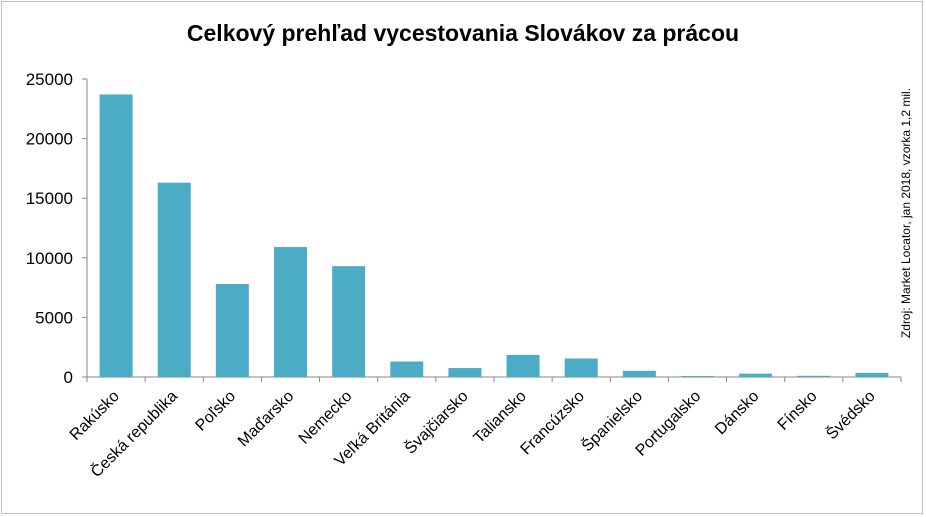  I want to click on category-label: Taliansko, so click(500, 417).